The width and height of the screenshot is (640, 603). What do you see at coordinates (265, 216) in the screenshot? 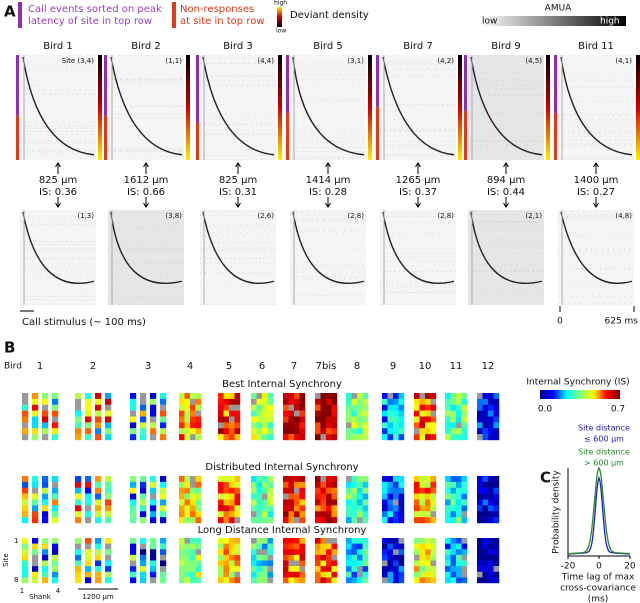
I see `site-label: (2,6)` at bounding box center [265, 216].